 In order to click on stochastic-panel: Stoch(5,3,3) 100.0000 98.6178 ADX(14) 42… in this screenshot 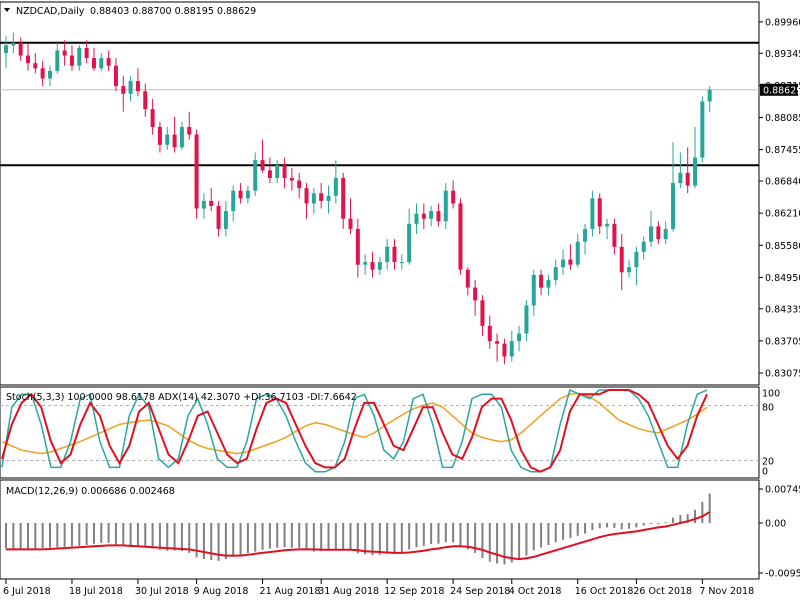, I will do `click(380, 432)`.